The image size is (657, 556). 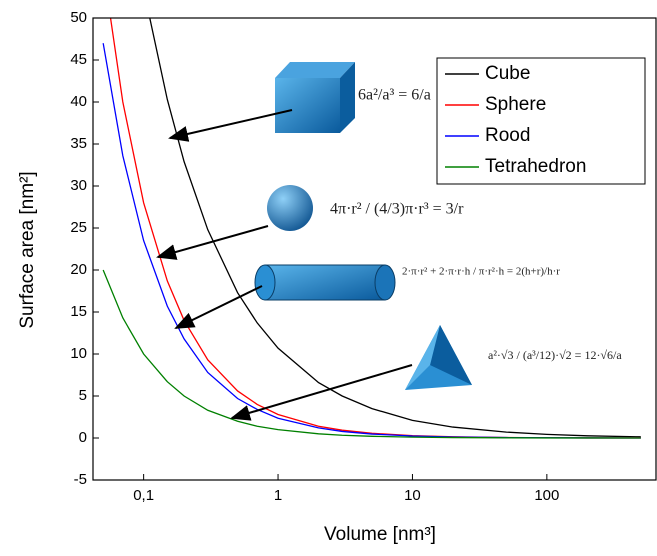 What do you see at coordinates (380, 534) in the screenshot?
I see `x-axis-label: Volume [nm³]` at bounding box center [380, 534].